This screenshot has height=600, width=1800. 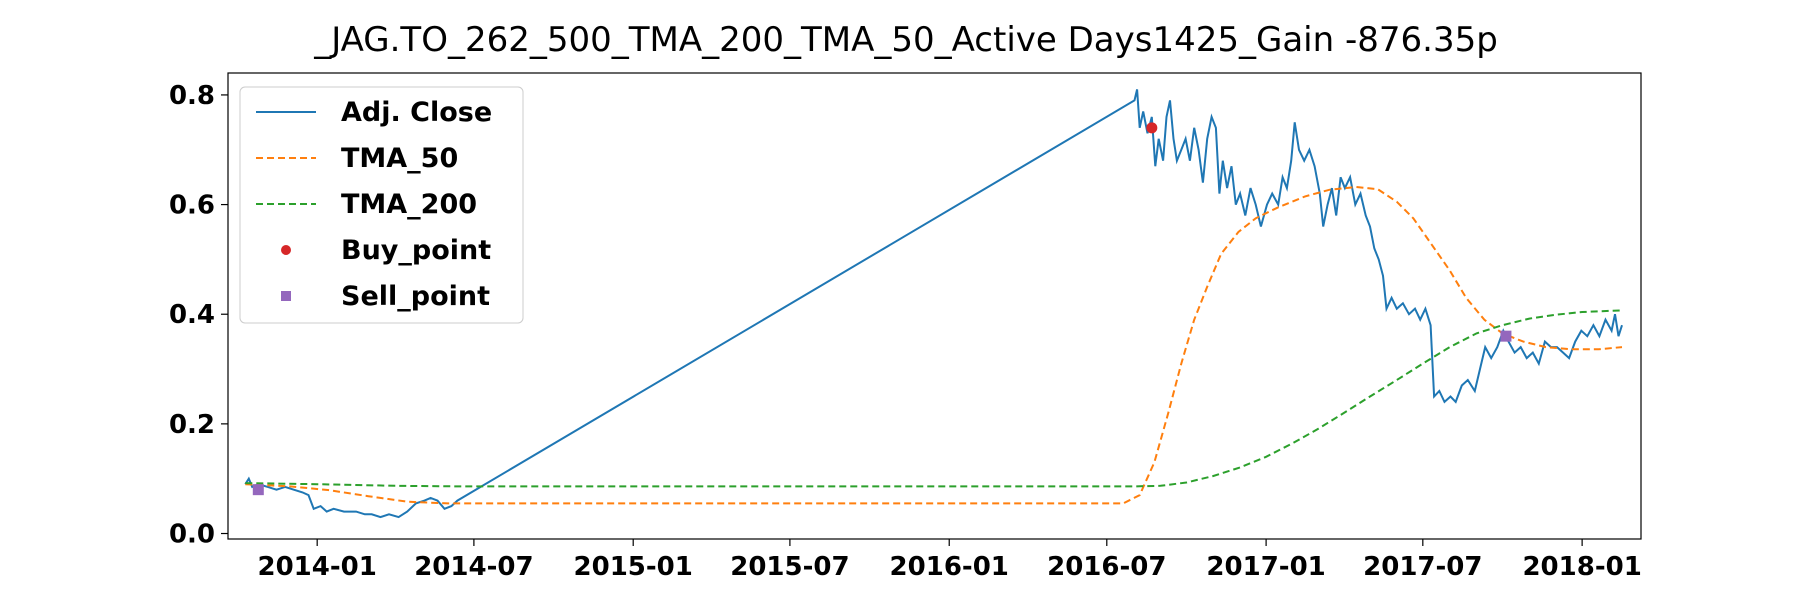 I want to click on x-tick-label: 2015-07, so click(x=789, y=567).